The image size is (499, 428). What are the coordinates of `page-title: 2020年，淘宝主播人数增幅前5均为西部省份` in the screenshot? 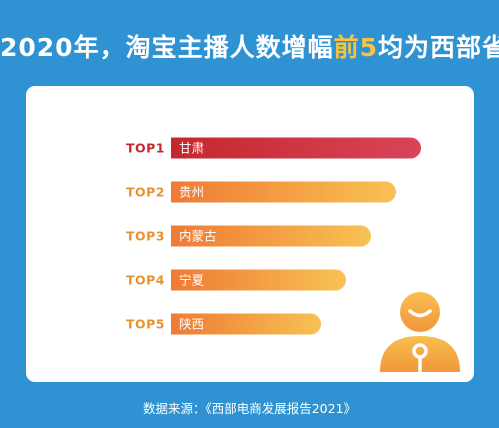 It's located at (249, 47).